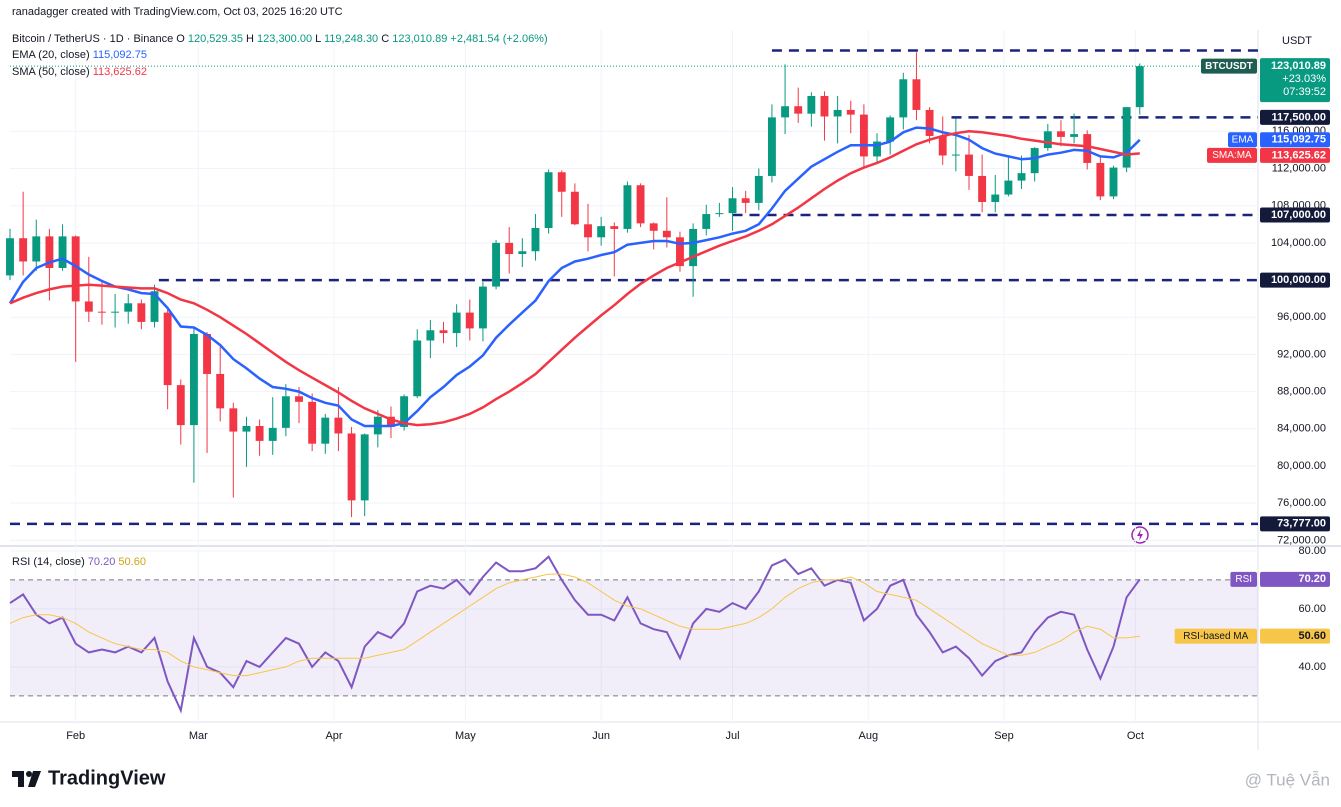 Image resolution: width=1341 pixels, height=807 pixels. Describe the element at coordinates (250, 39) in the screenshot. I see `ohlc-key: H` at that location.